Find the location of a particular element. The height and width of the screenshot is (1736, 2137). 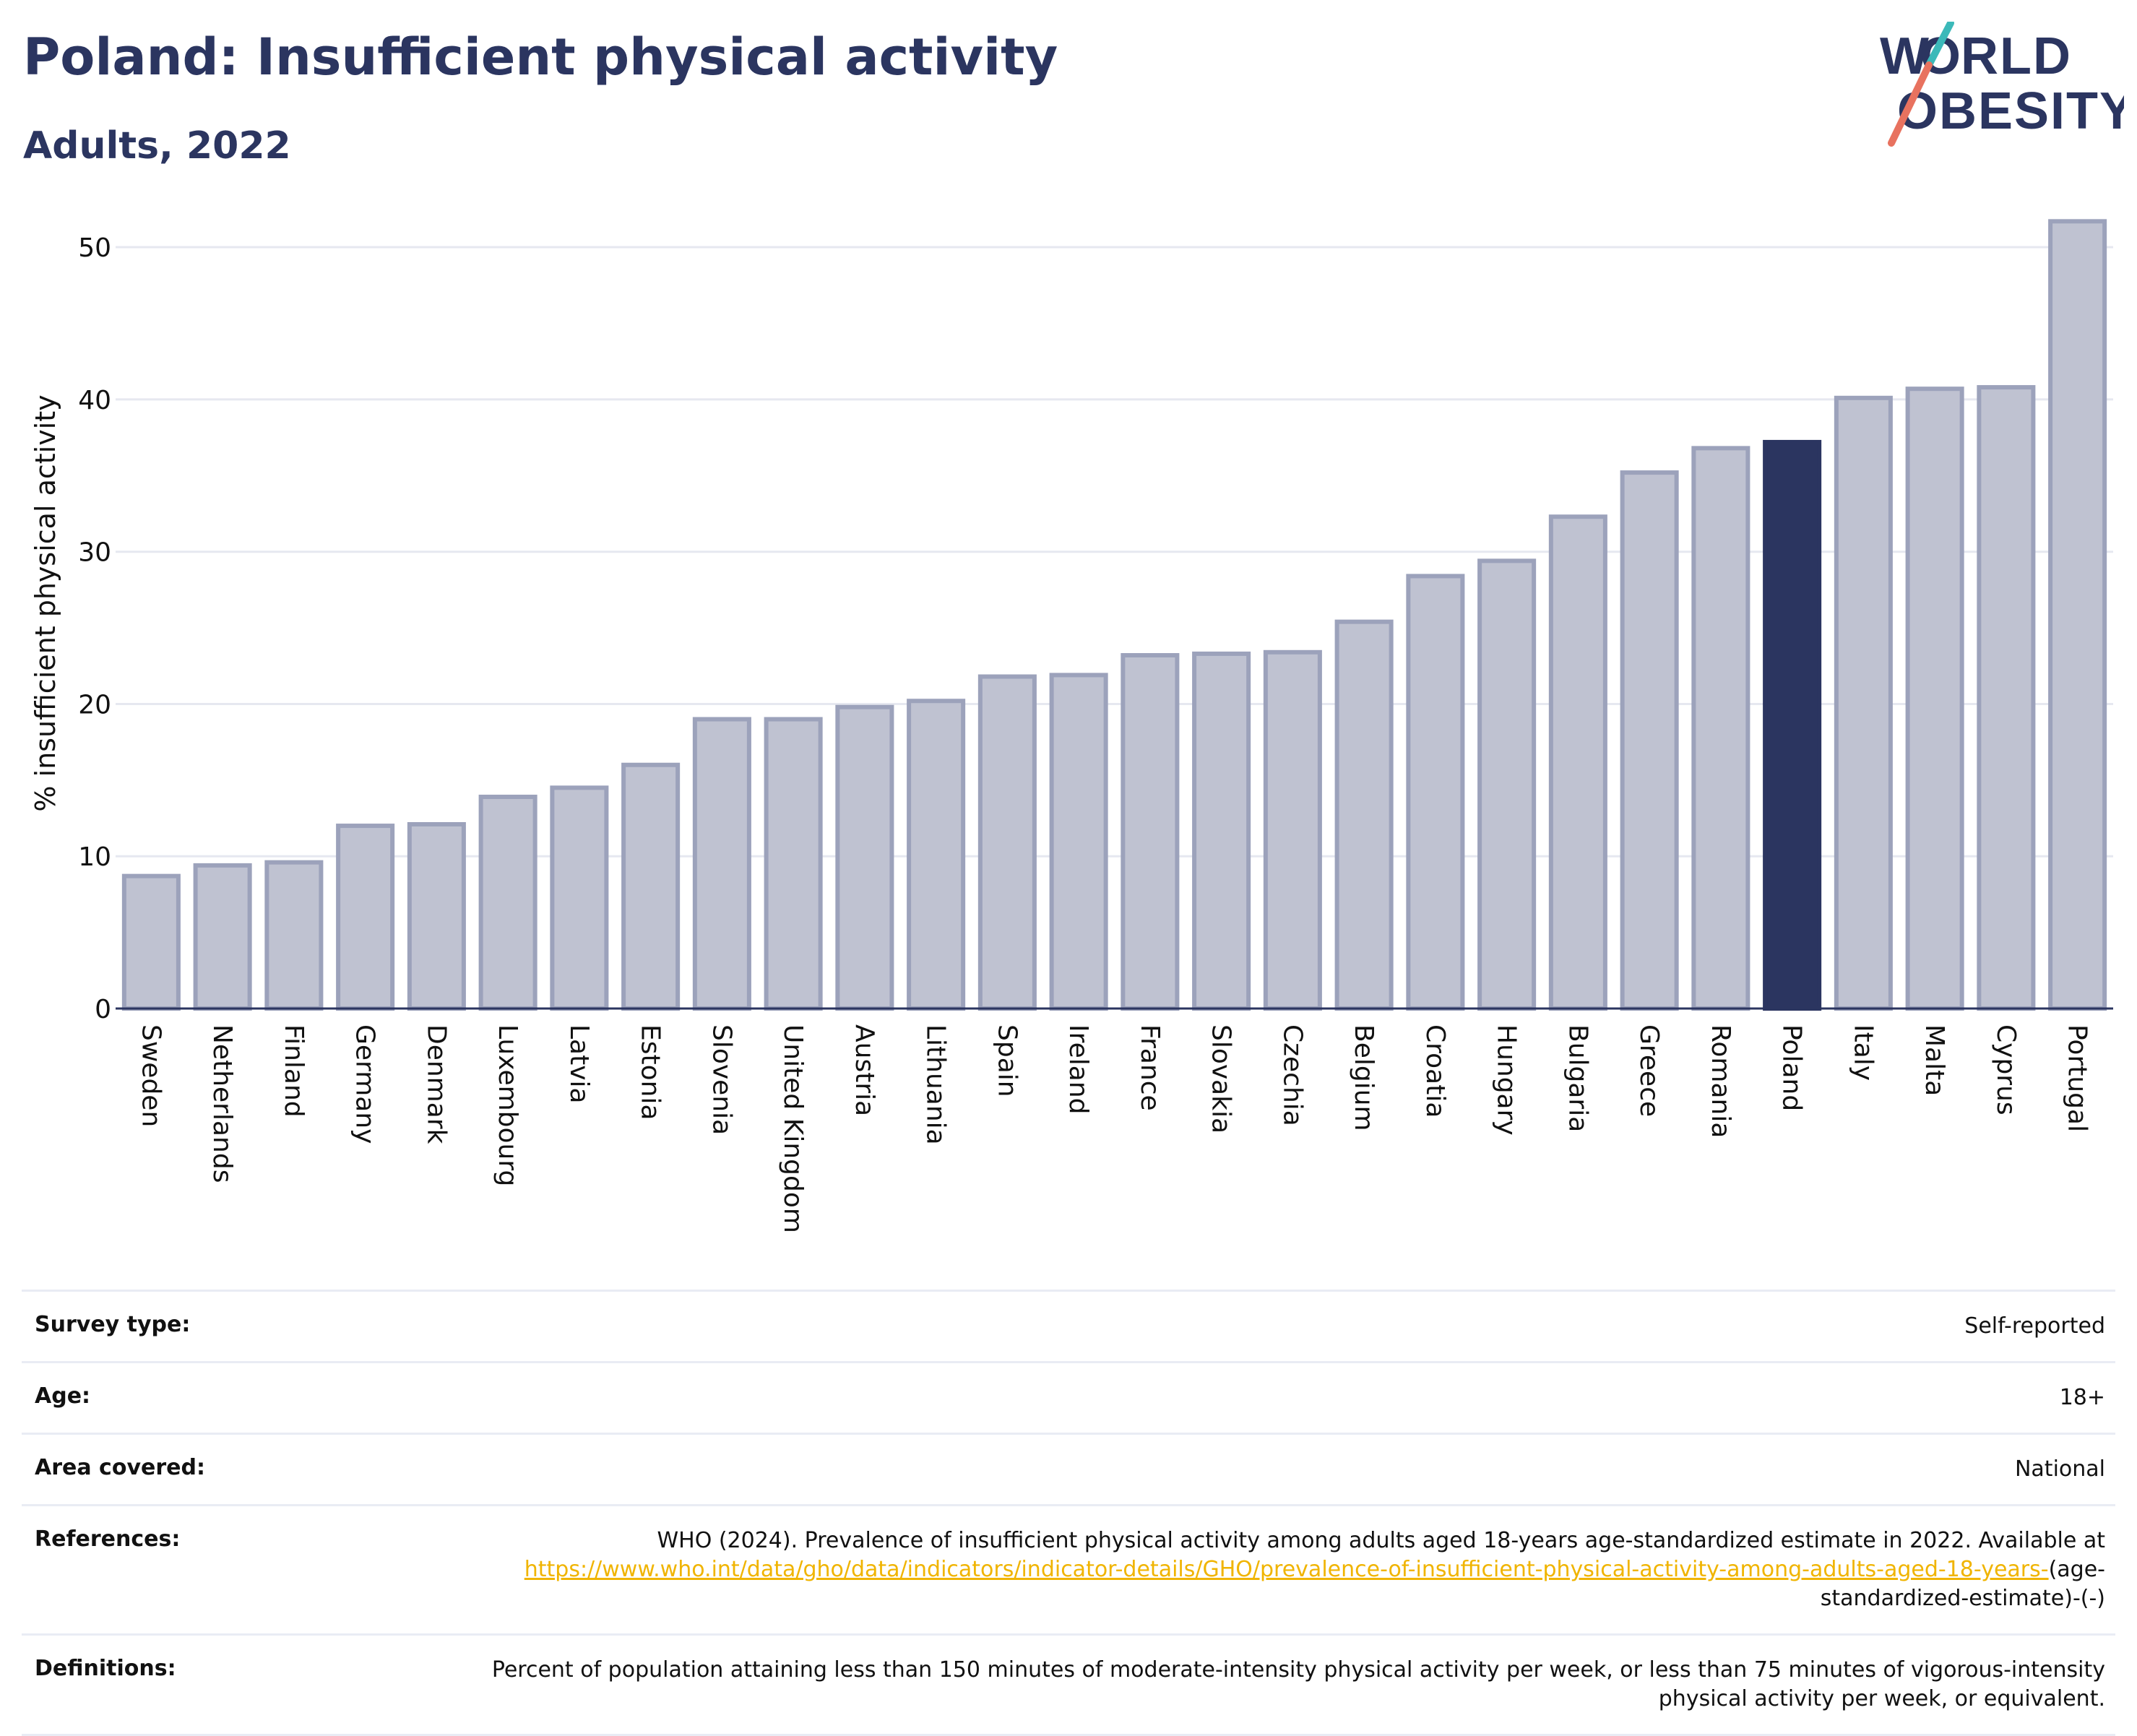

x-tick-label: Croatia is located at coordinates (1435, 1071).